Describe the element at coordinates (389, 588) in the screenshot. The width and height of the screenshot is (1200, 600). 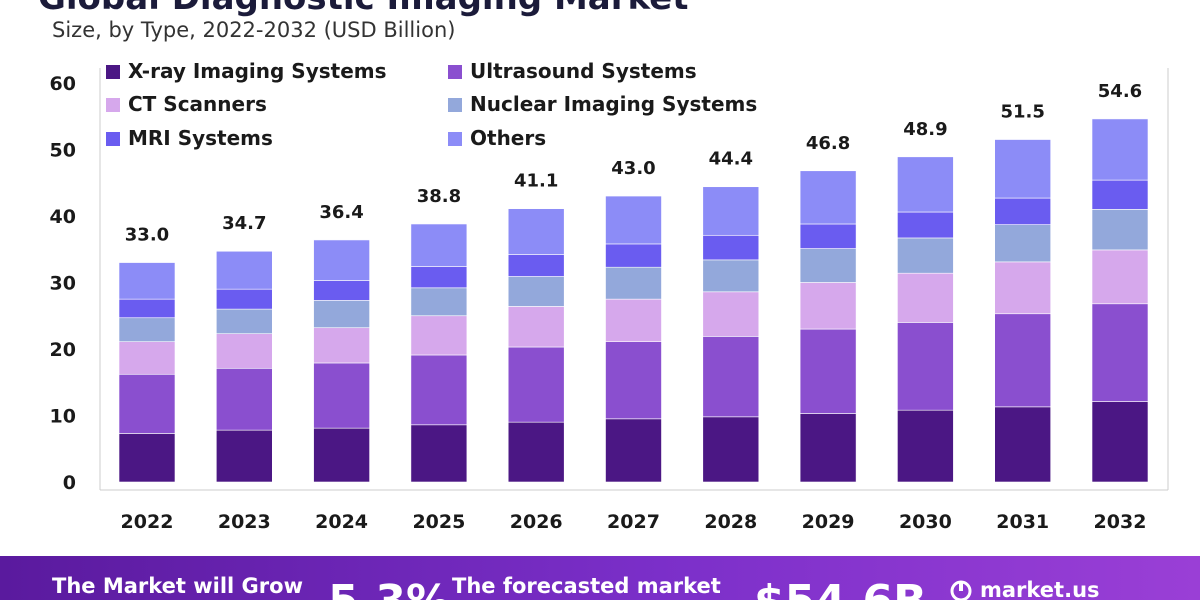
I see `footer-growth-value: 5.3%` at that location.